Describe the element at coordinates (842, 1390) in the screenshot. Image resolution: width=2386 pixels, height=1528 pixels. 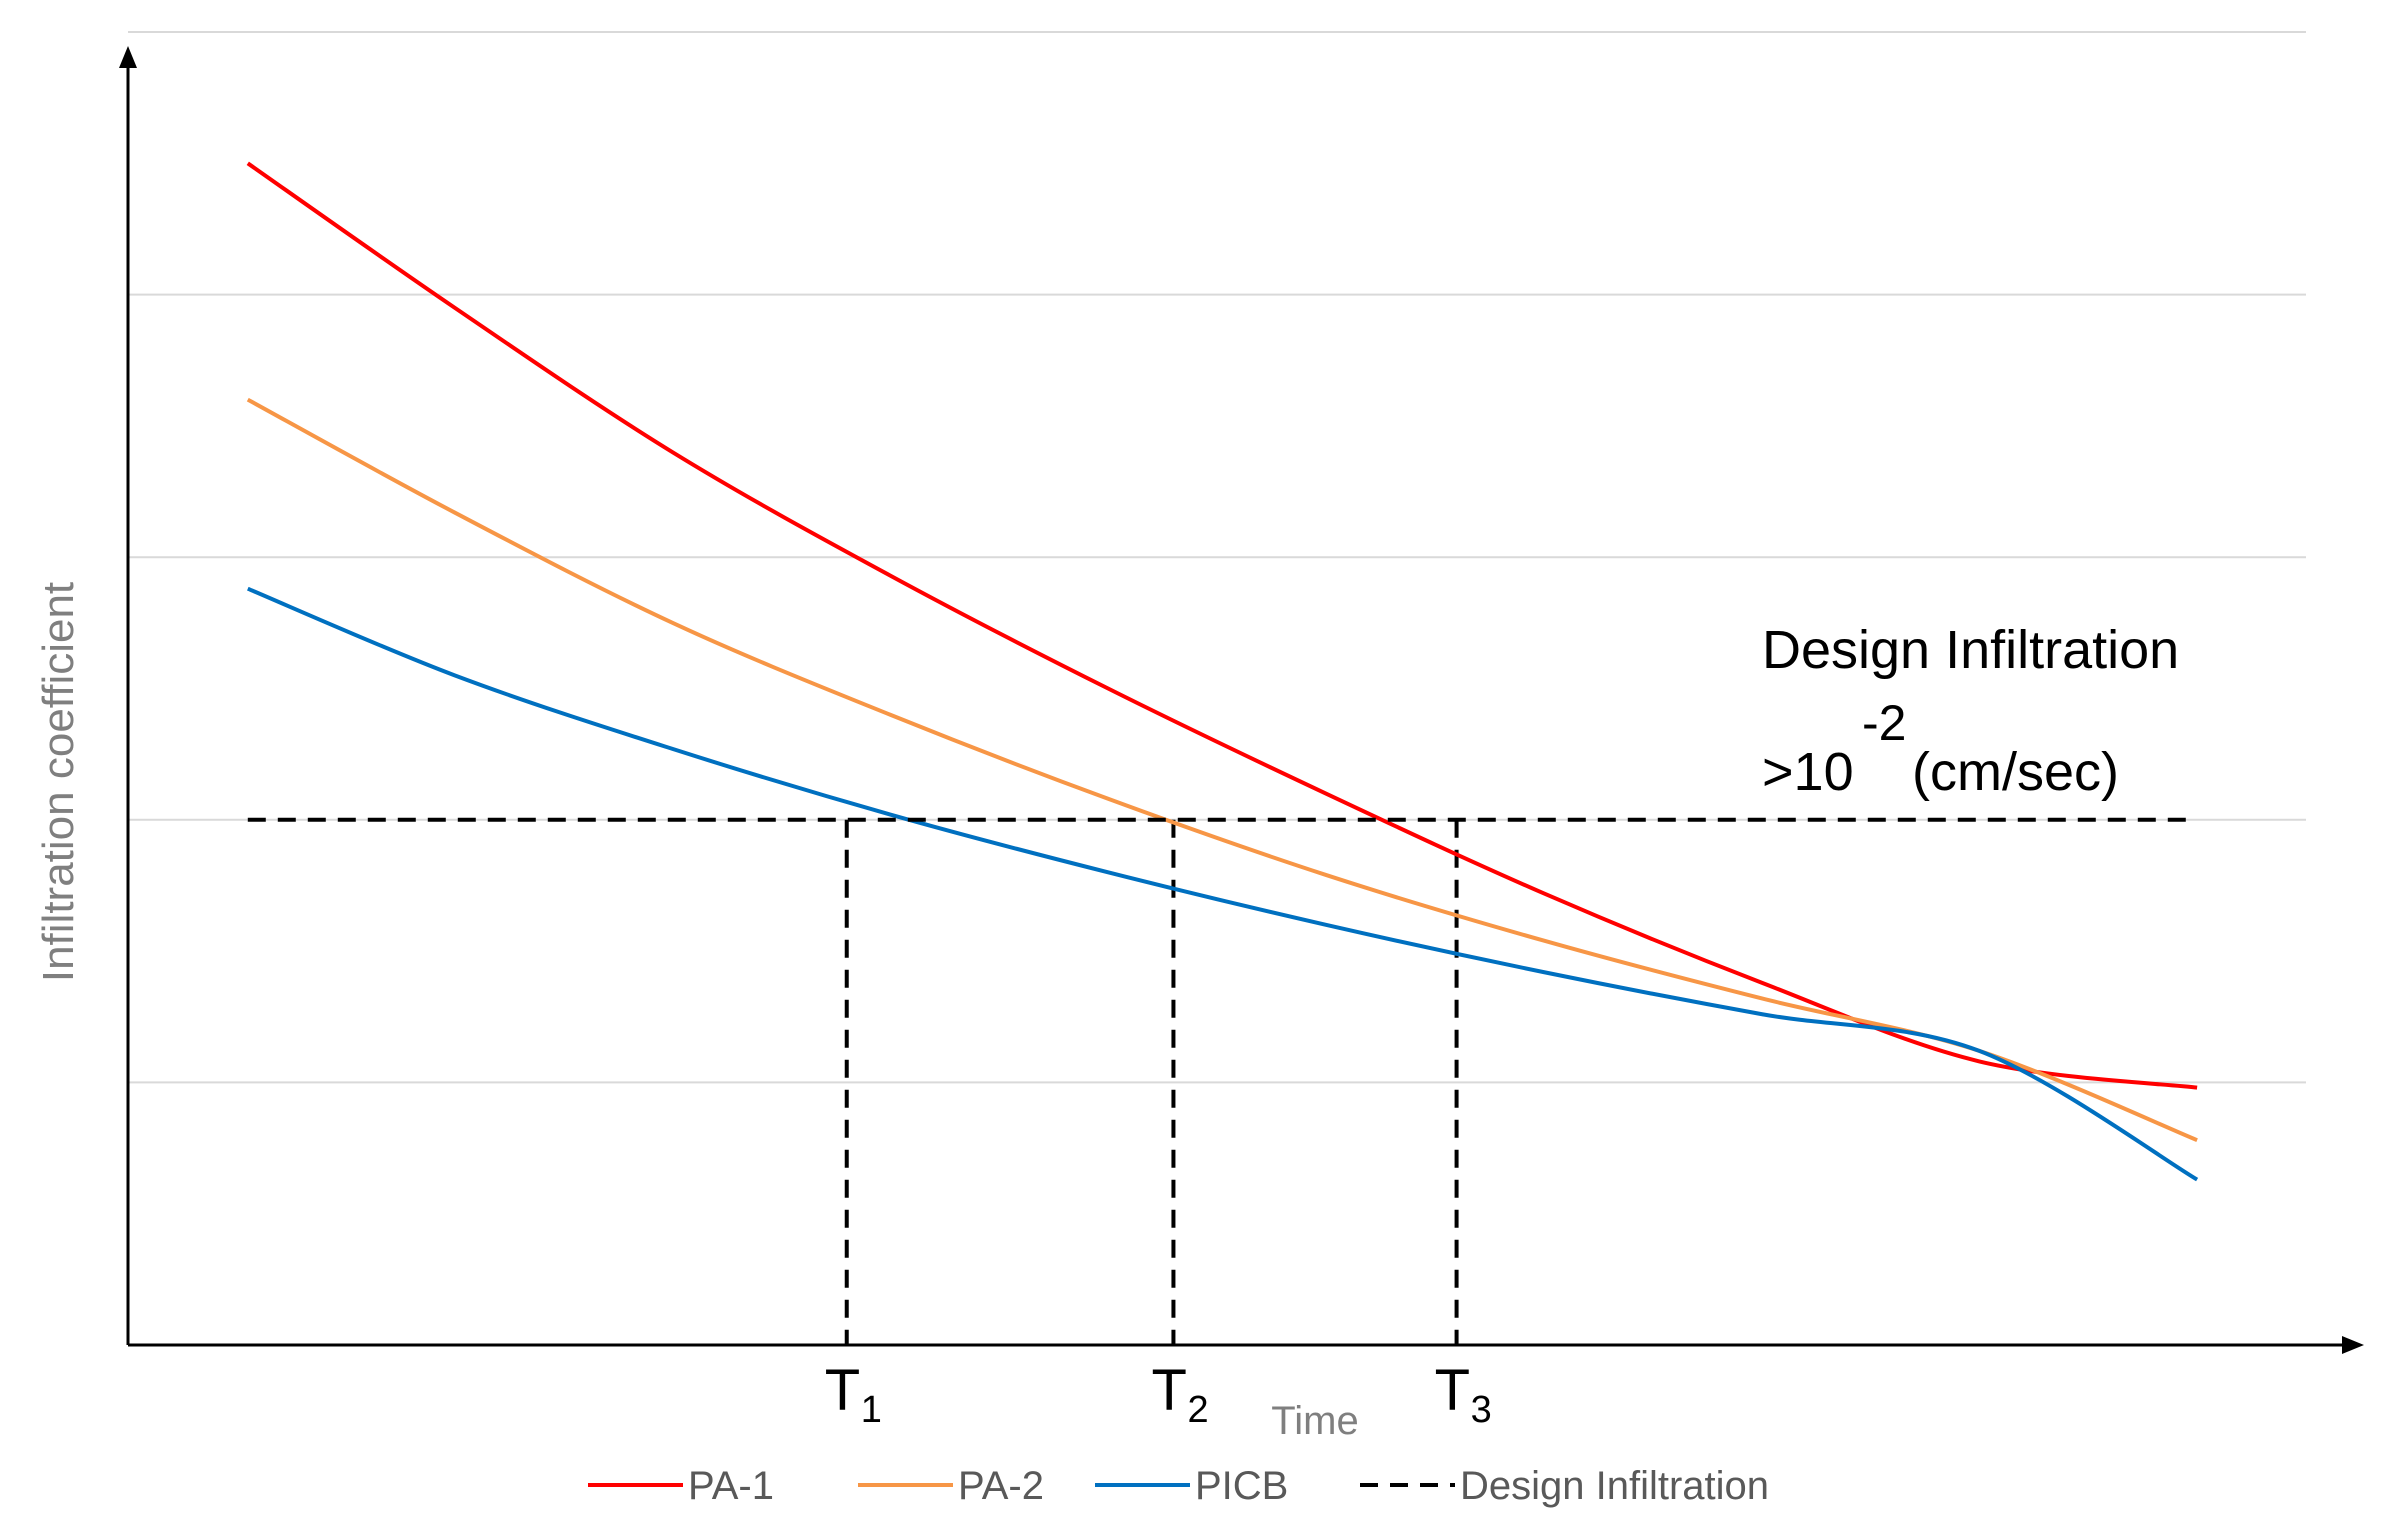
I see `tick-label-t1: T` at that location.